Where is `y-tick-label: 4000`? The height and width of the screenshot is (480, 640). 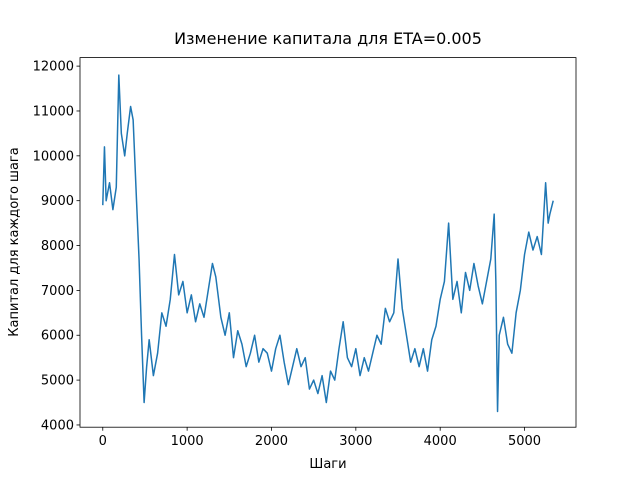 y-tick-label: 4000 is located at coordinates (57, 425).